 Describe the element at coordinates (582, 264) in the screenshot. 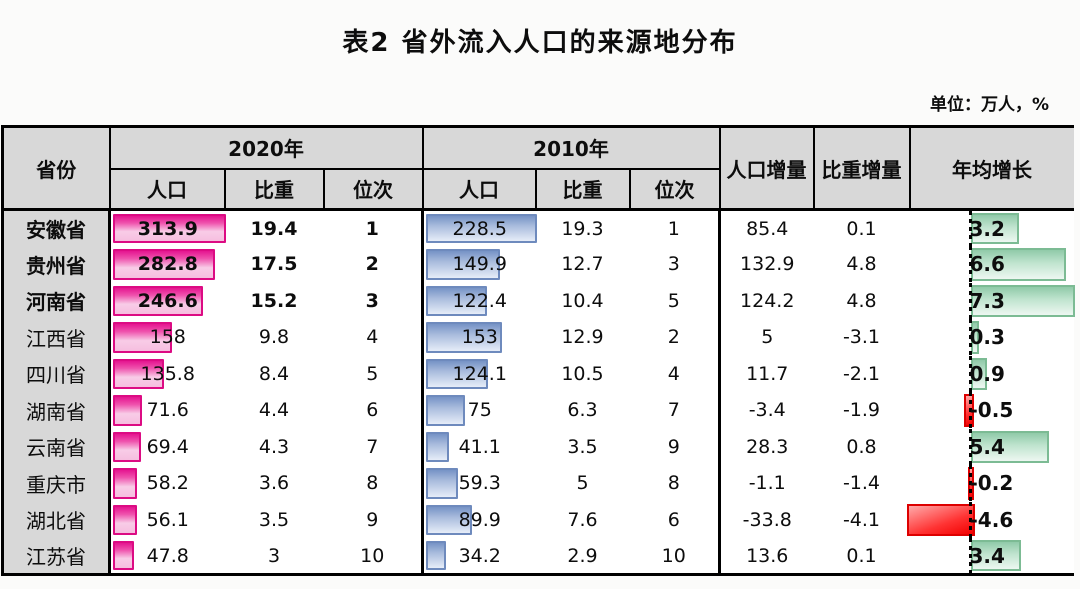

I see `cell-share-2010: 12.7` at that location.